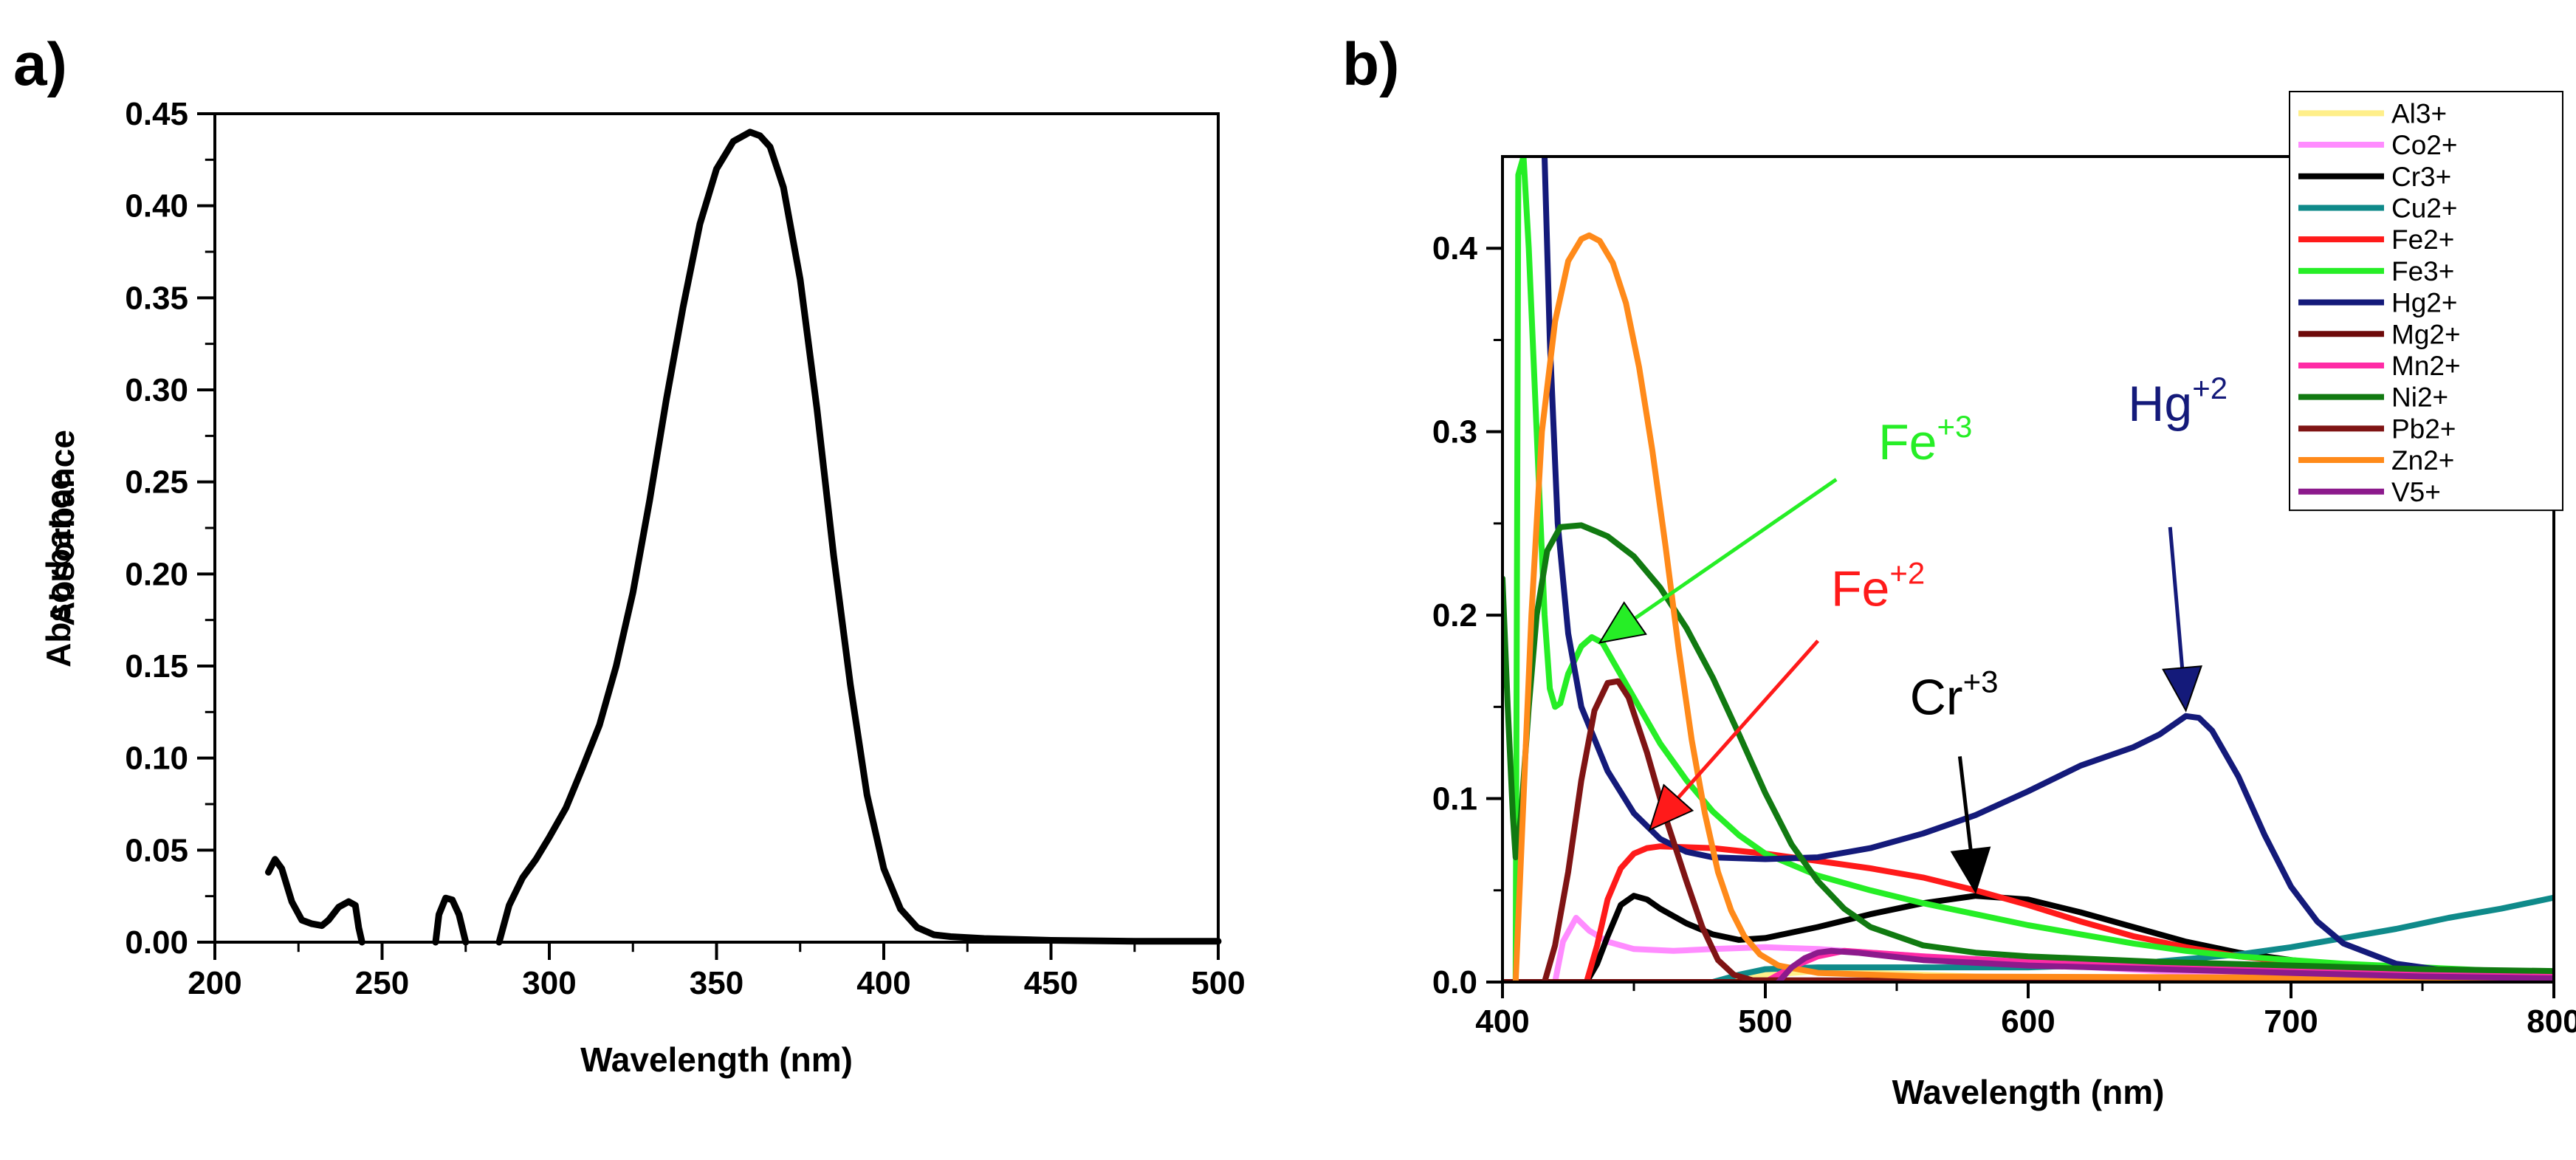  Describe the element at coordinates (2419, 397) in the screenshot. I see `legend-label-ni2plus: Ni2+` at that location.